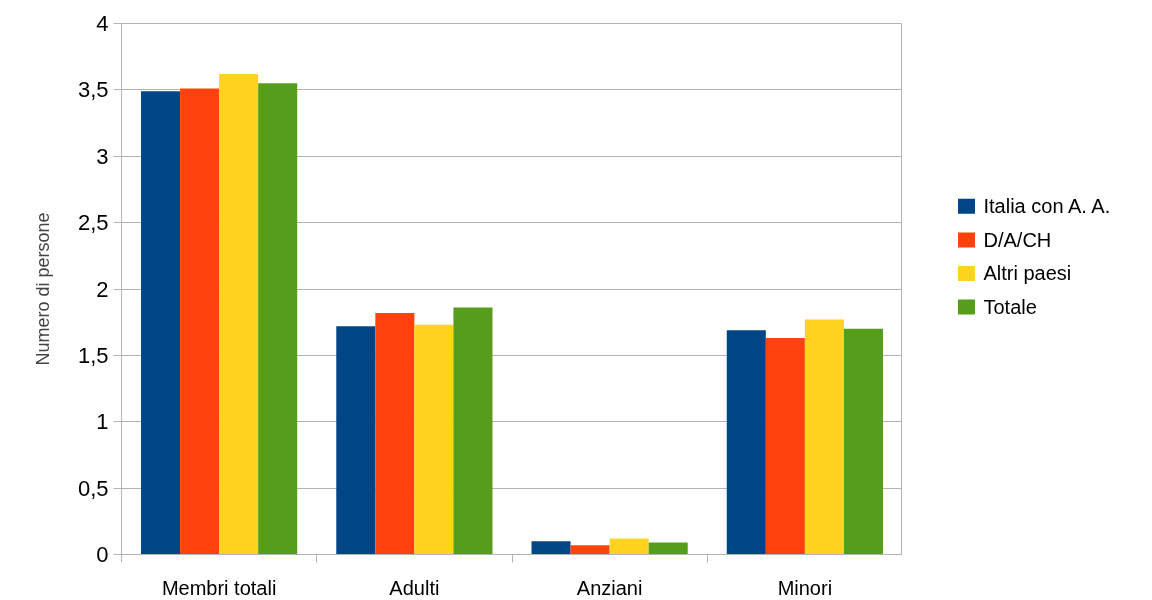 The image size is (1152, 600). Describe the element at coordinates (219, 587) in the screenshot. I see `x-tick-label: Membri totali` at that location.